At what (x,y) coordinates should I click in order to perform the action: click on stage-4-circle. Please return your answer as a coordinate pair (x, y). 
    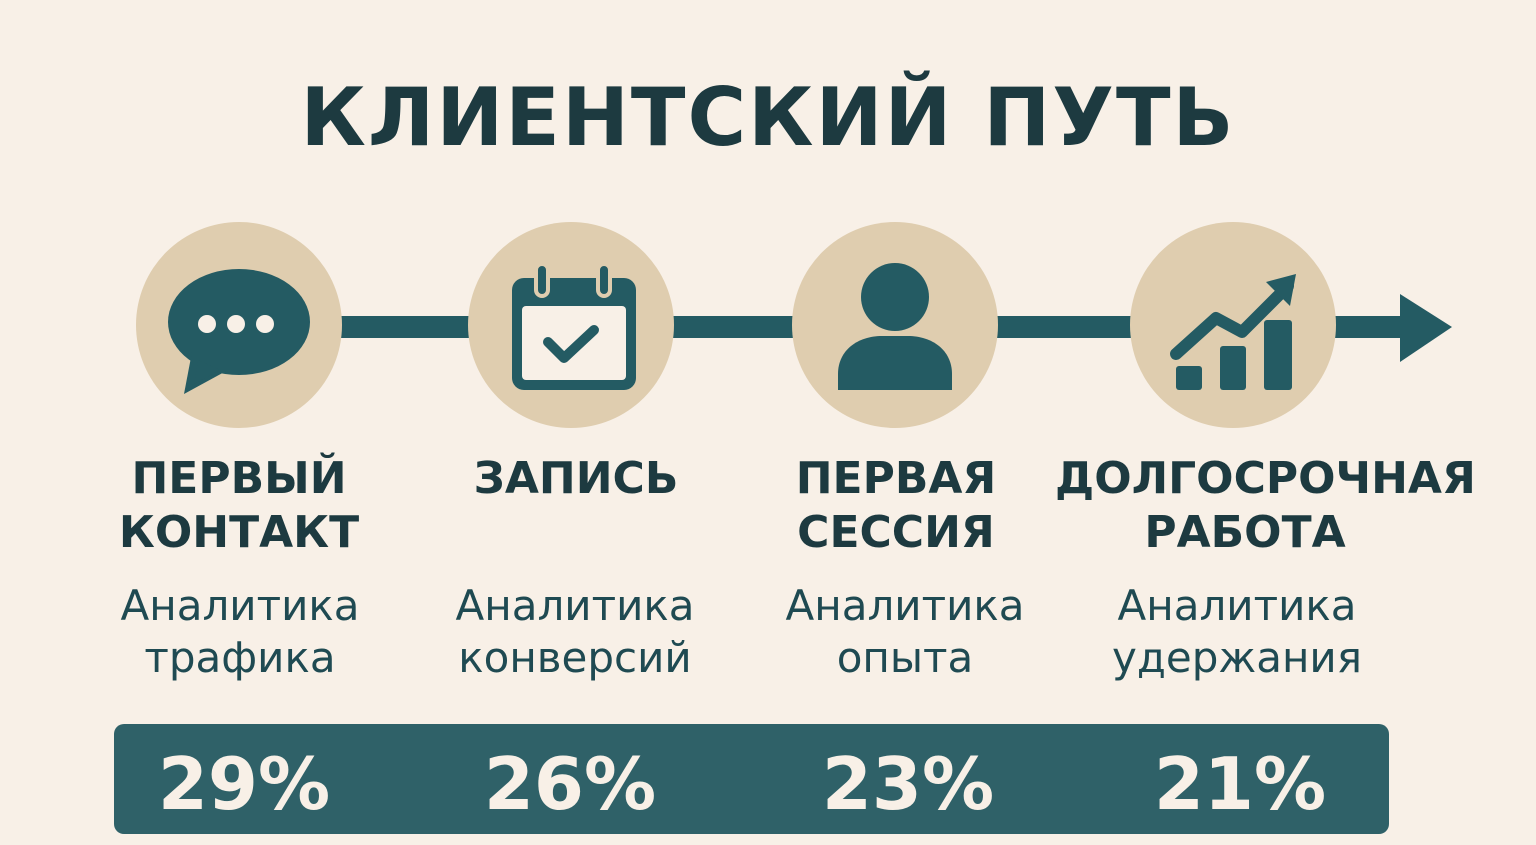
    Looking at the image, I should click on (1233, 325).